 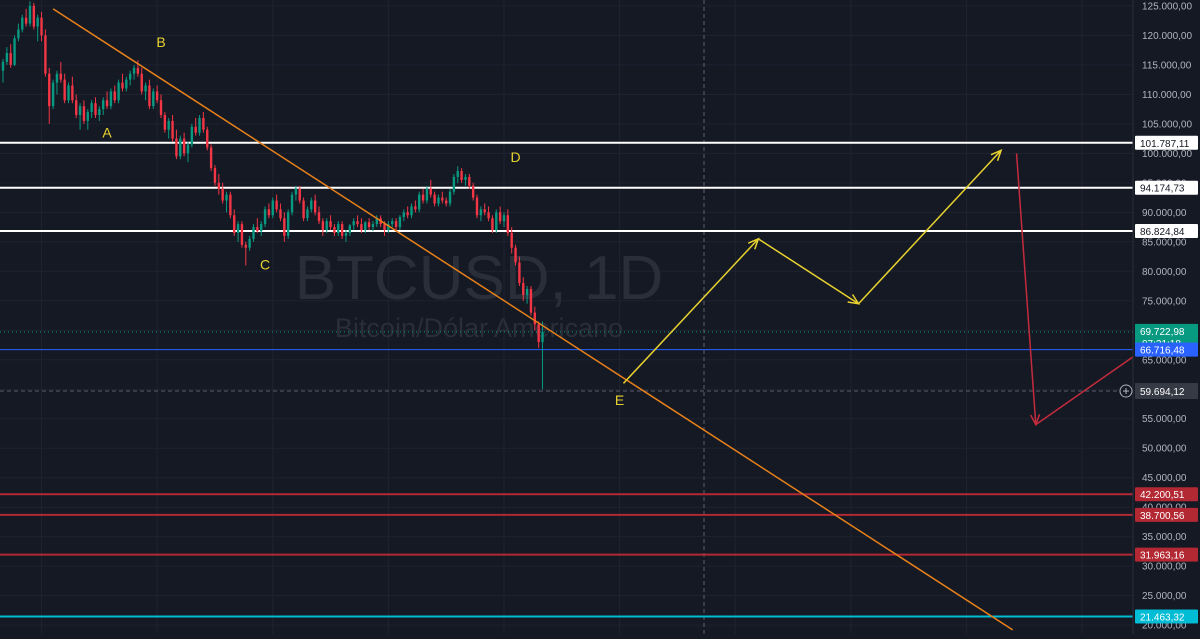 I want to click on price-axis-tick-label: 85.000,00, so click(x=1164, y=242).